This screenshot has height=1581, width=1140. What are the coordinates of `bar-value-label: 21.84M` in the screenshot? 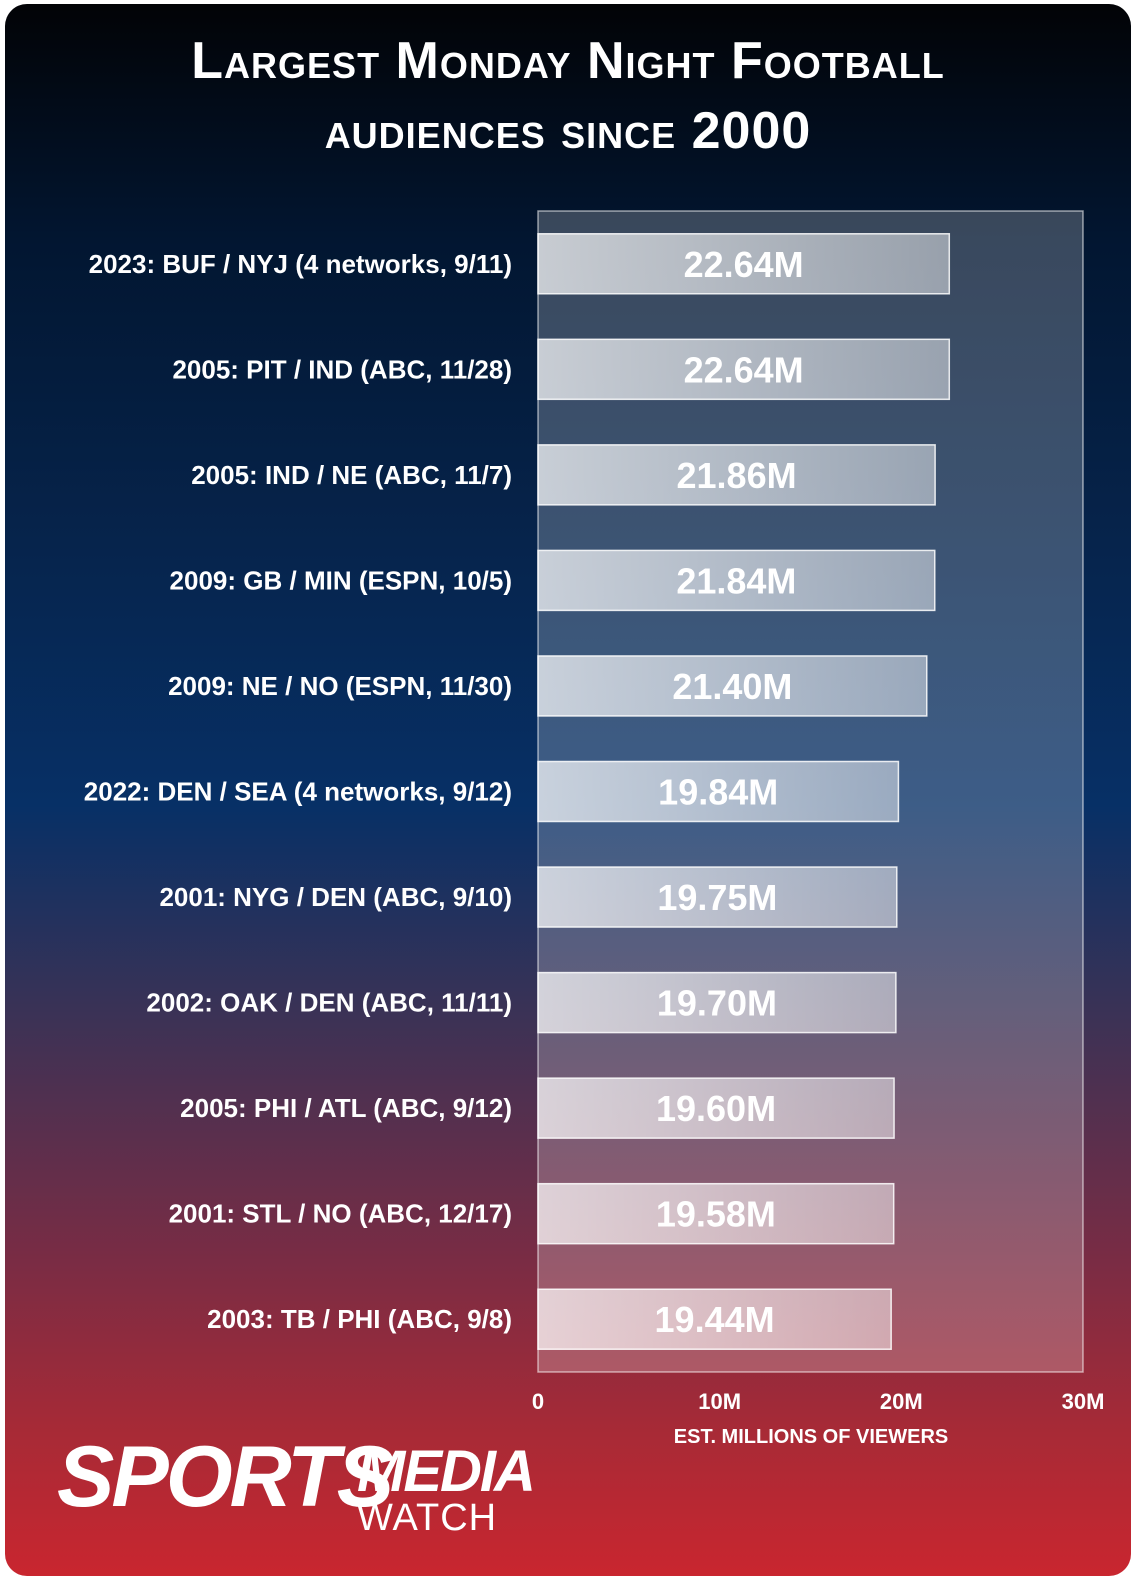 It's located at (736, 580).